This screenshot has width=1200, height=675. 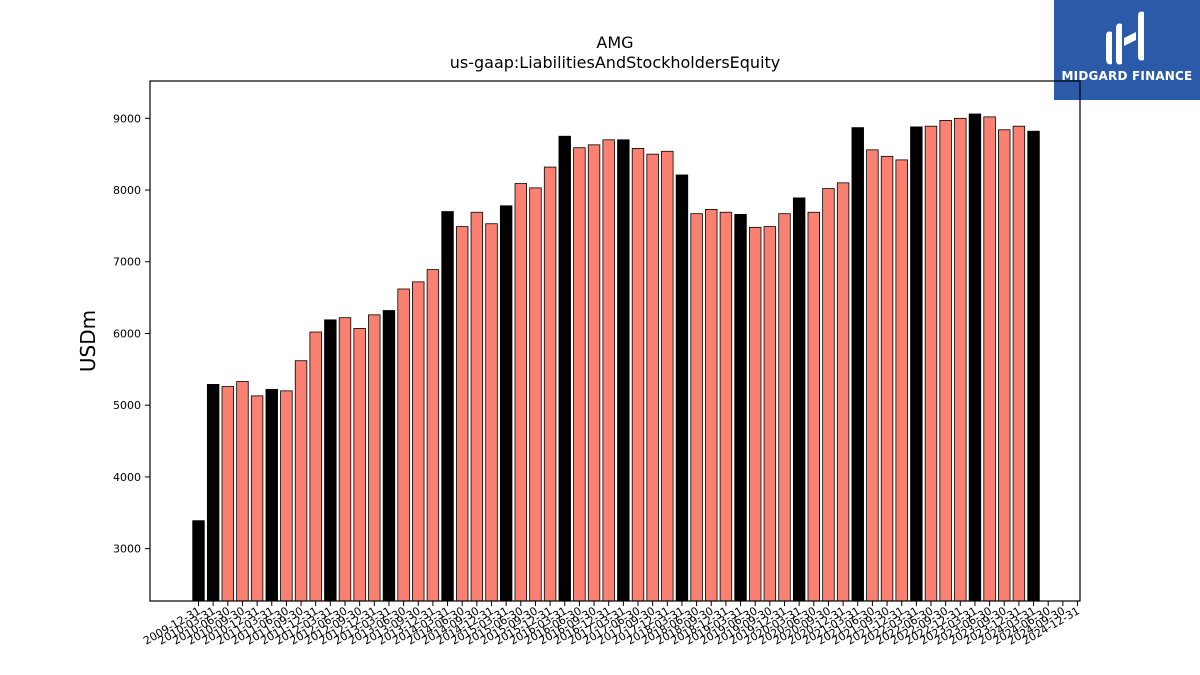 What do you see at coordinates (127, 333) in the screenshot?
I see `y-tick-label: 6000` at bounding box center [127, 333].